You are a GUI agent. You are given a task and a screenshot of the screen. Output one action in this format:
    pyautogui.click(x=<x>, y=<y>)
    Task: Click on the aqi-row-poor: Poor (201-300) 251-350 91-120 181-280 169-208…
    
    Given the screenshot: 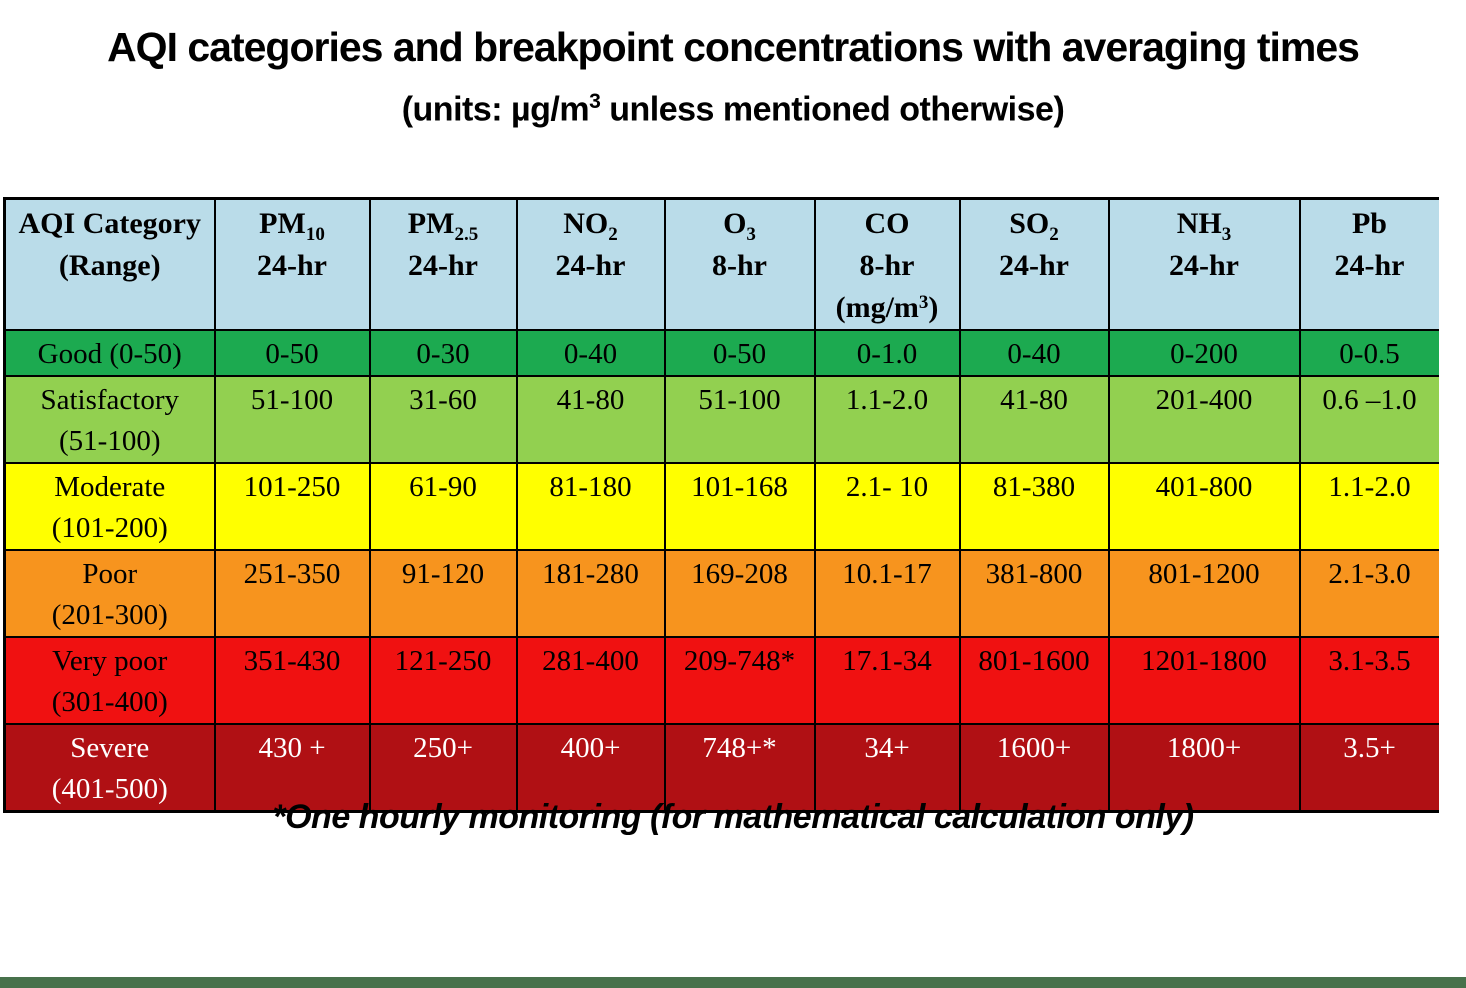 What is the action you would take?
    pyautogui.click(x=721, y=593)
    